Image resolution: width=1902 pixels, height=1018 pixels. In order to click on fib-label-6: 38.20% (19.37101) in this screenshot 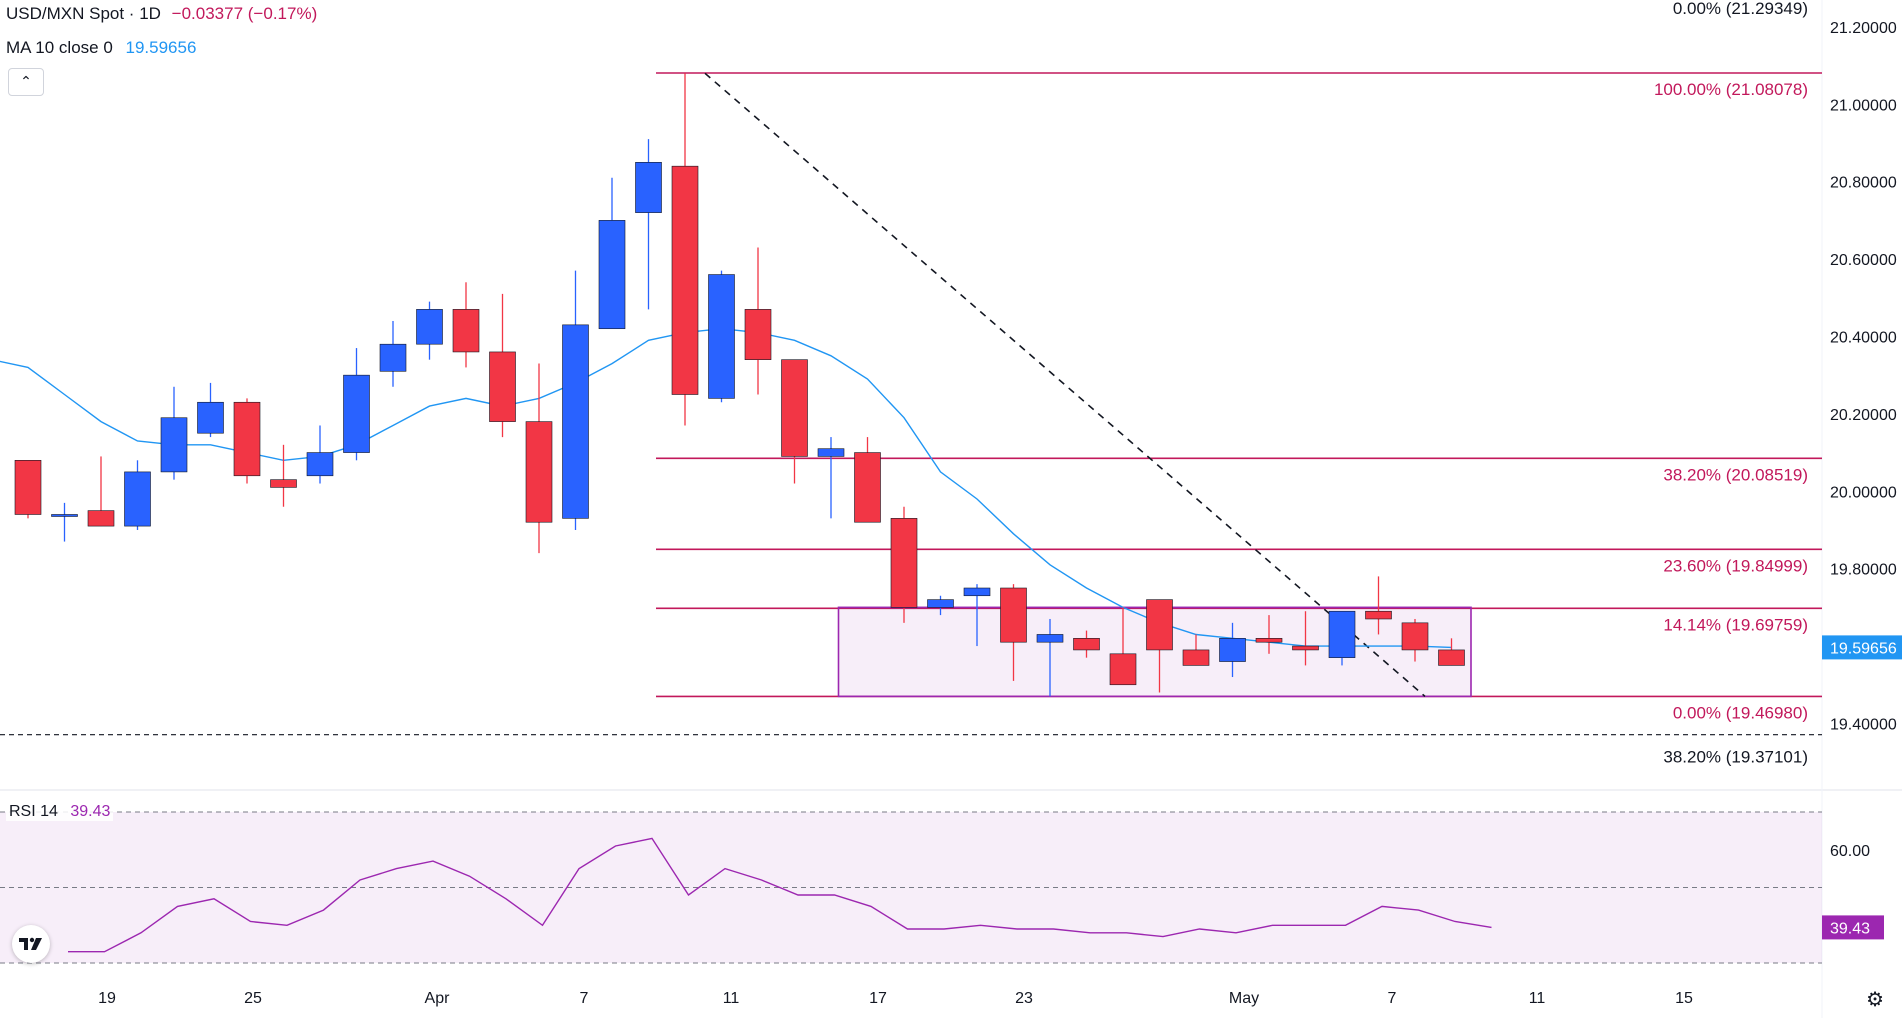, I will do `click(1735, 757)`.